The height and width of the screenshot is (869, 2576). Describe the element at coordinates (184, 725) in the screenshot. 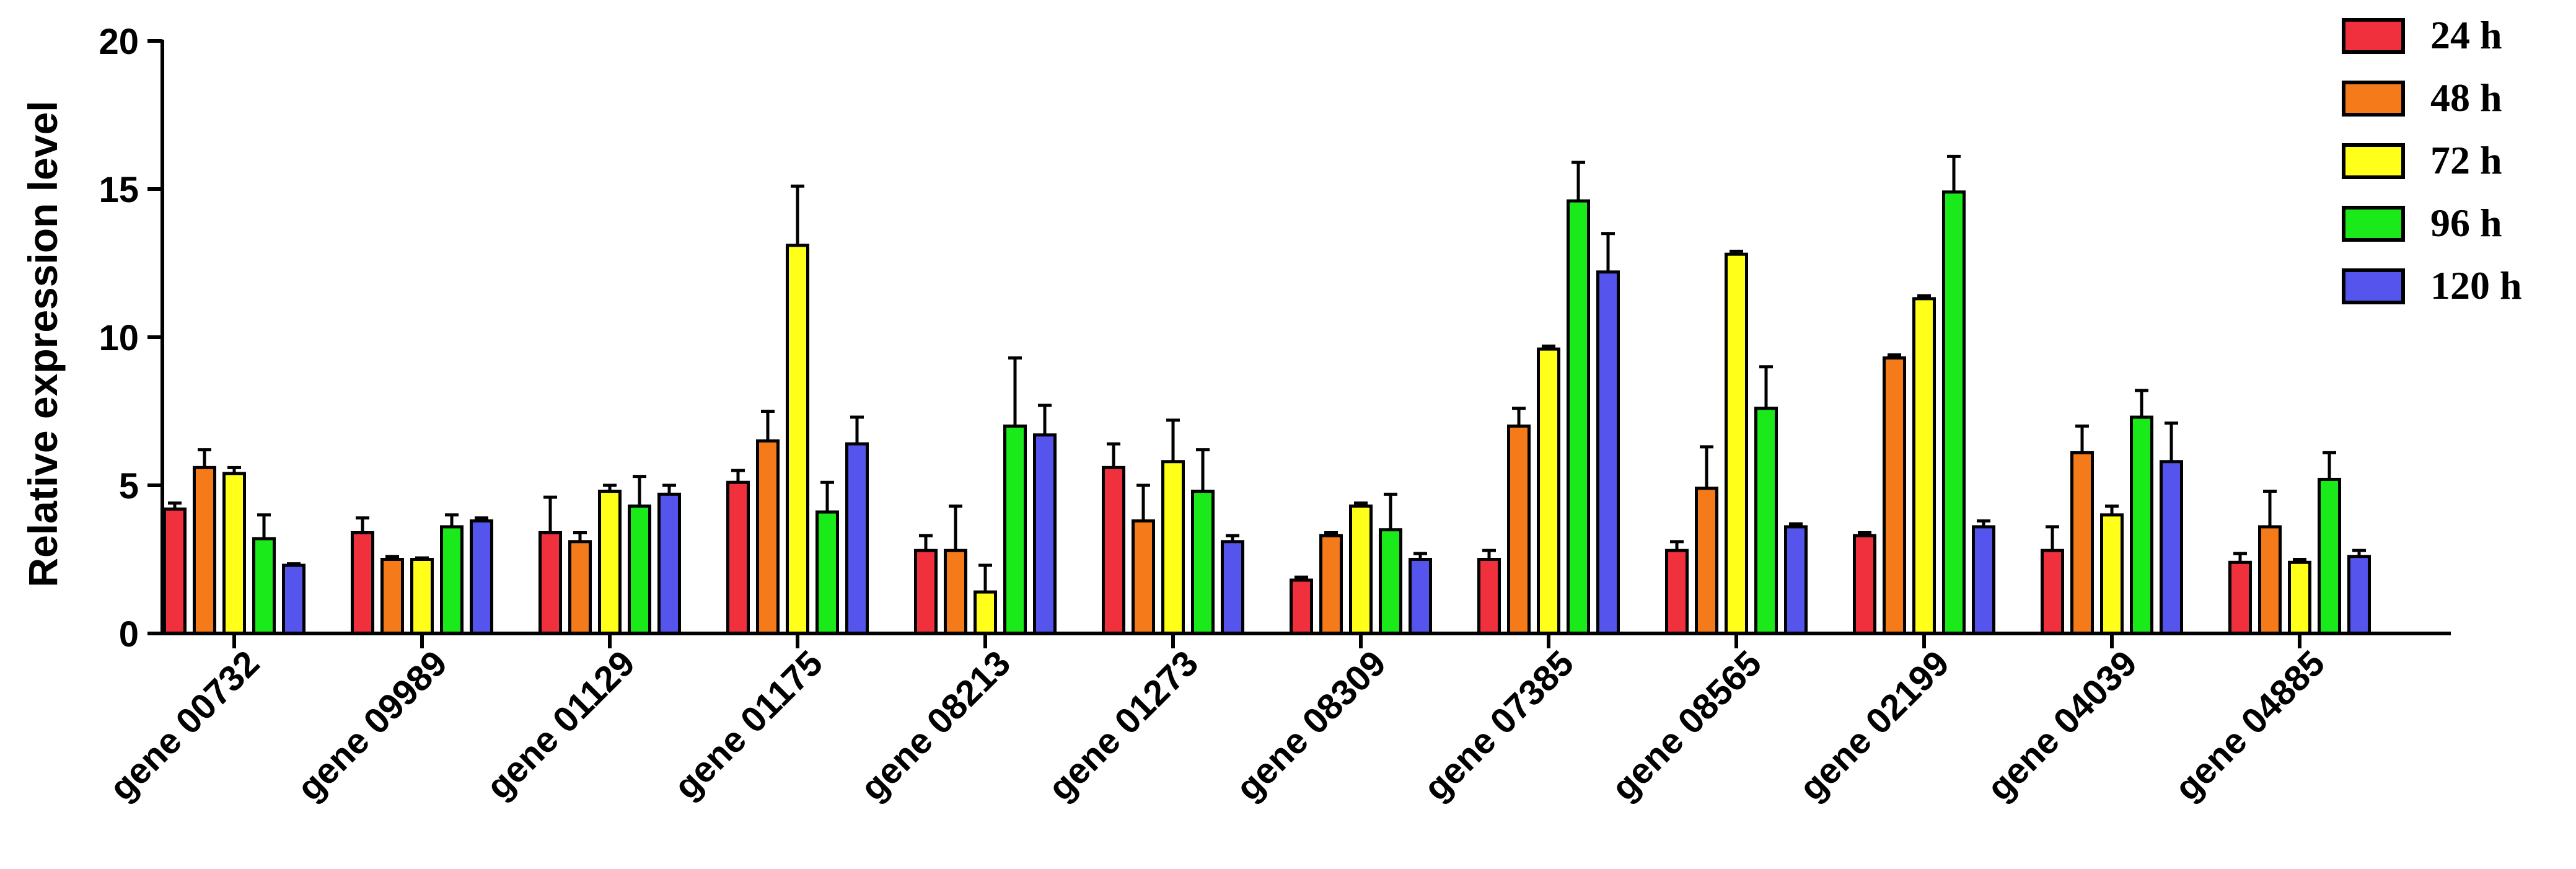

I see `x-tick-label: gene 00732` at that location.